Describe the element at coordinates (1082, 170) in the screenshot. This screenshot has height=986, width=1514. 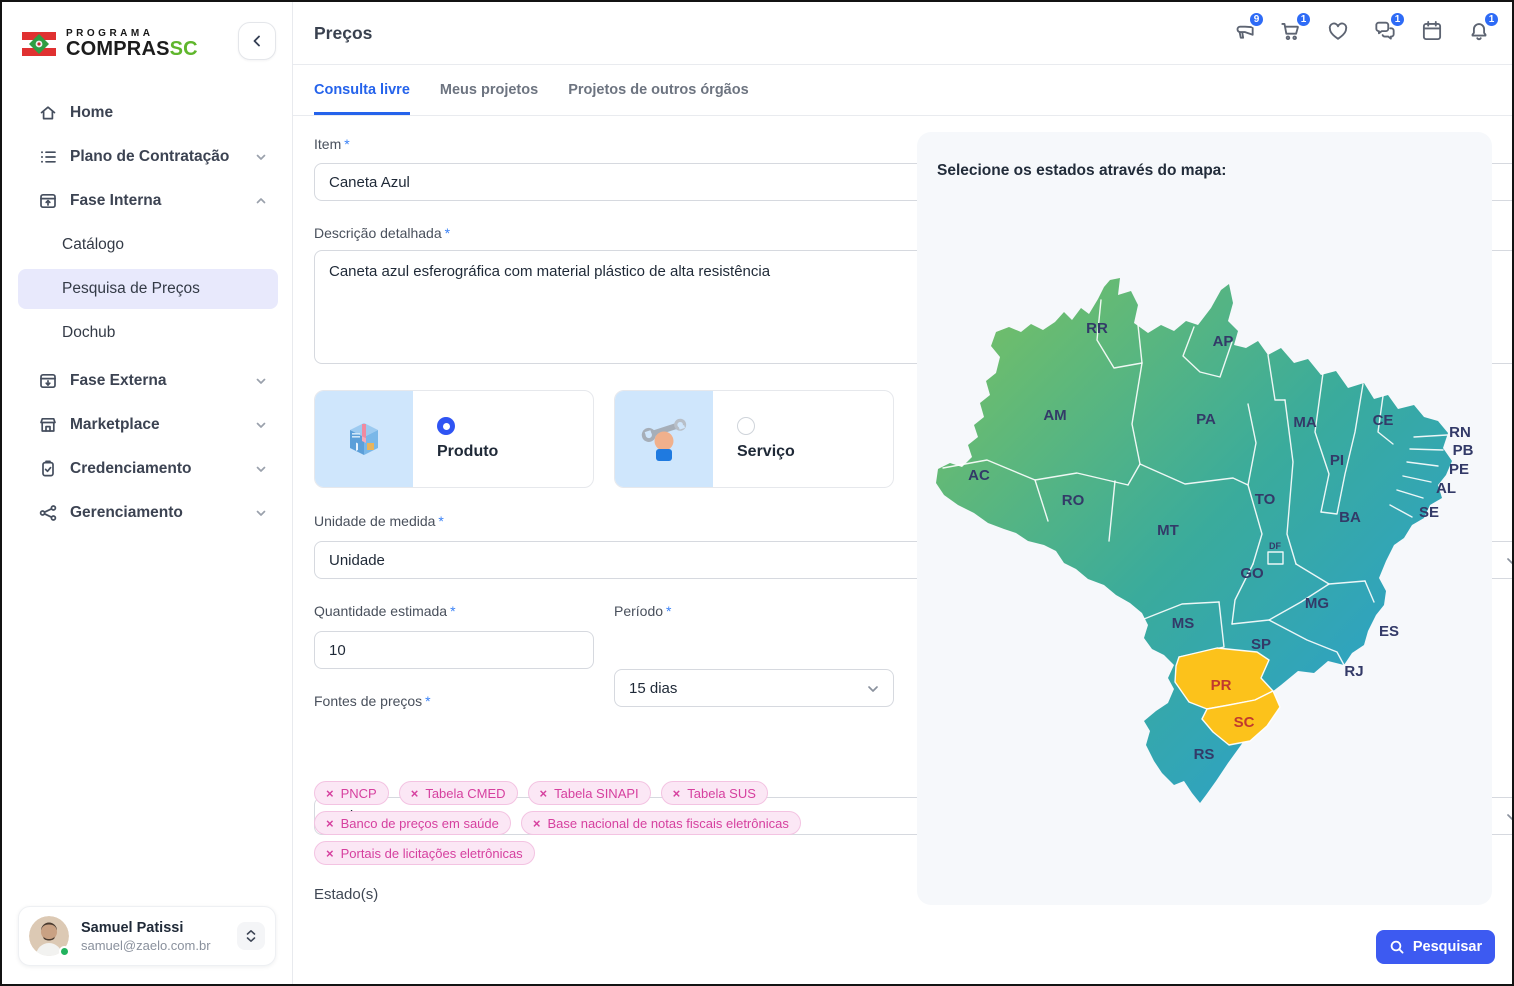
I see `map-instruction: Selecione os estados através do mapa:` at that location.